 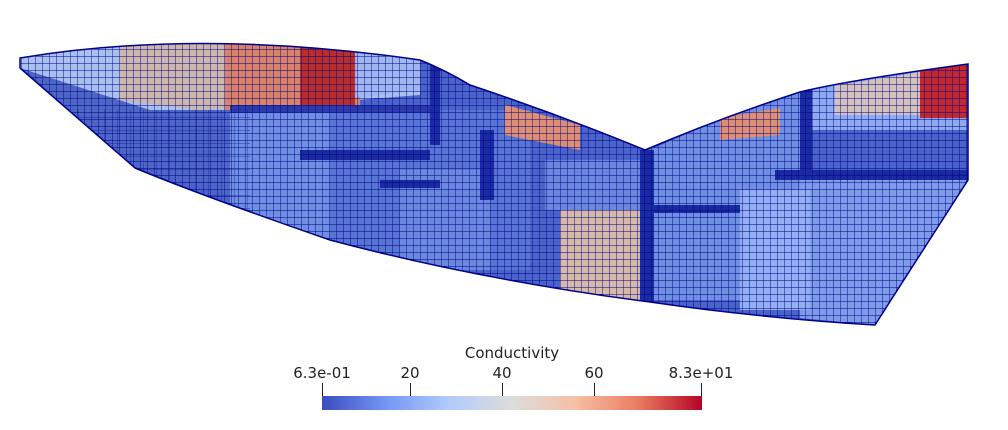 What do you see at coordinates (594, 373) in the screenshot?
I see `scalar-bar-tick-label: 60` at bounding box center [594, 373].